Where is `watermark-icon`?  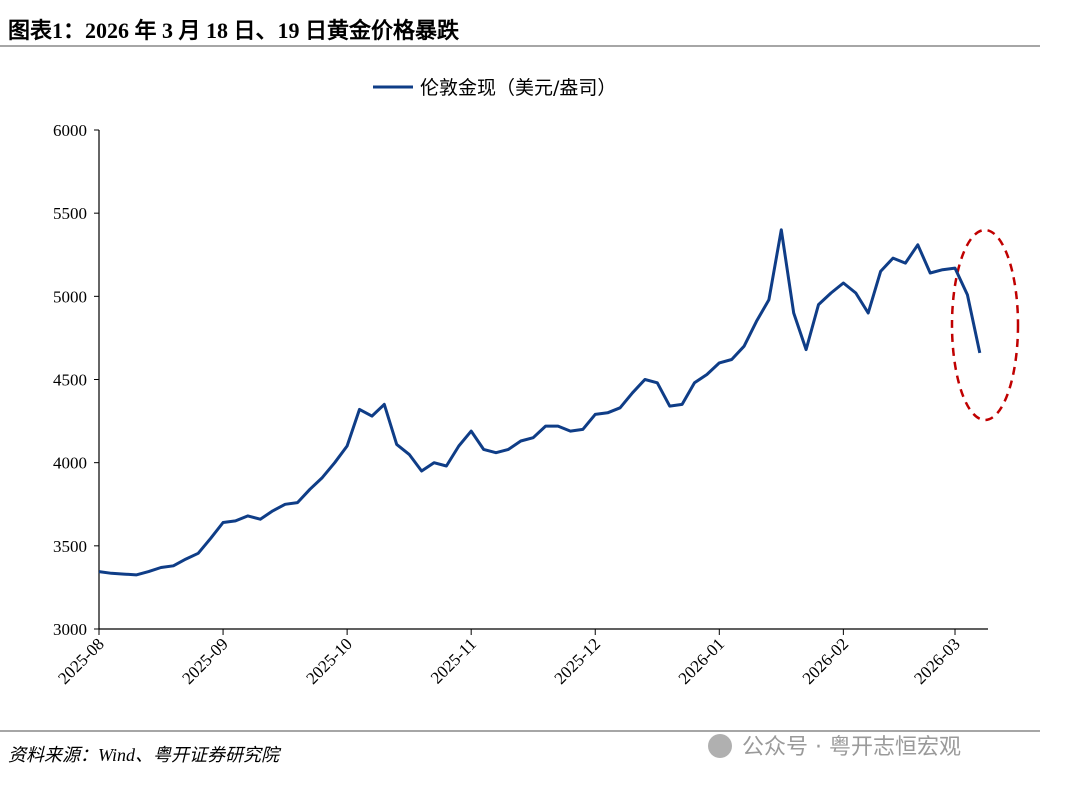 watermark-icon is located at coordinates (720, 746).